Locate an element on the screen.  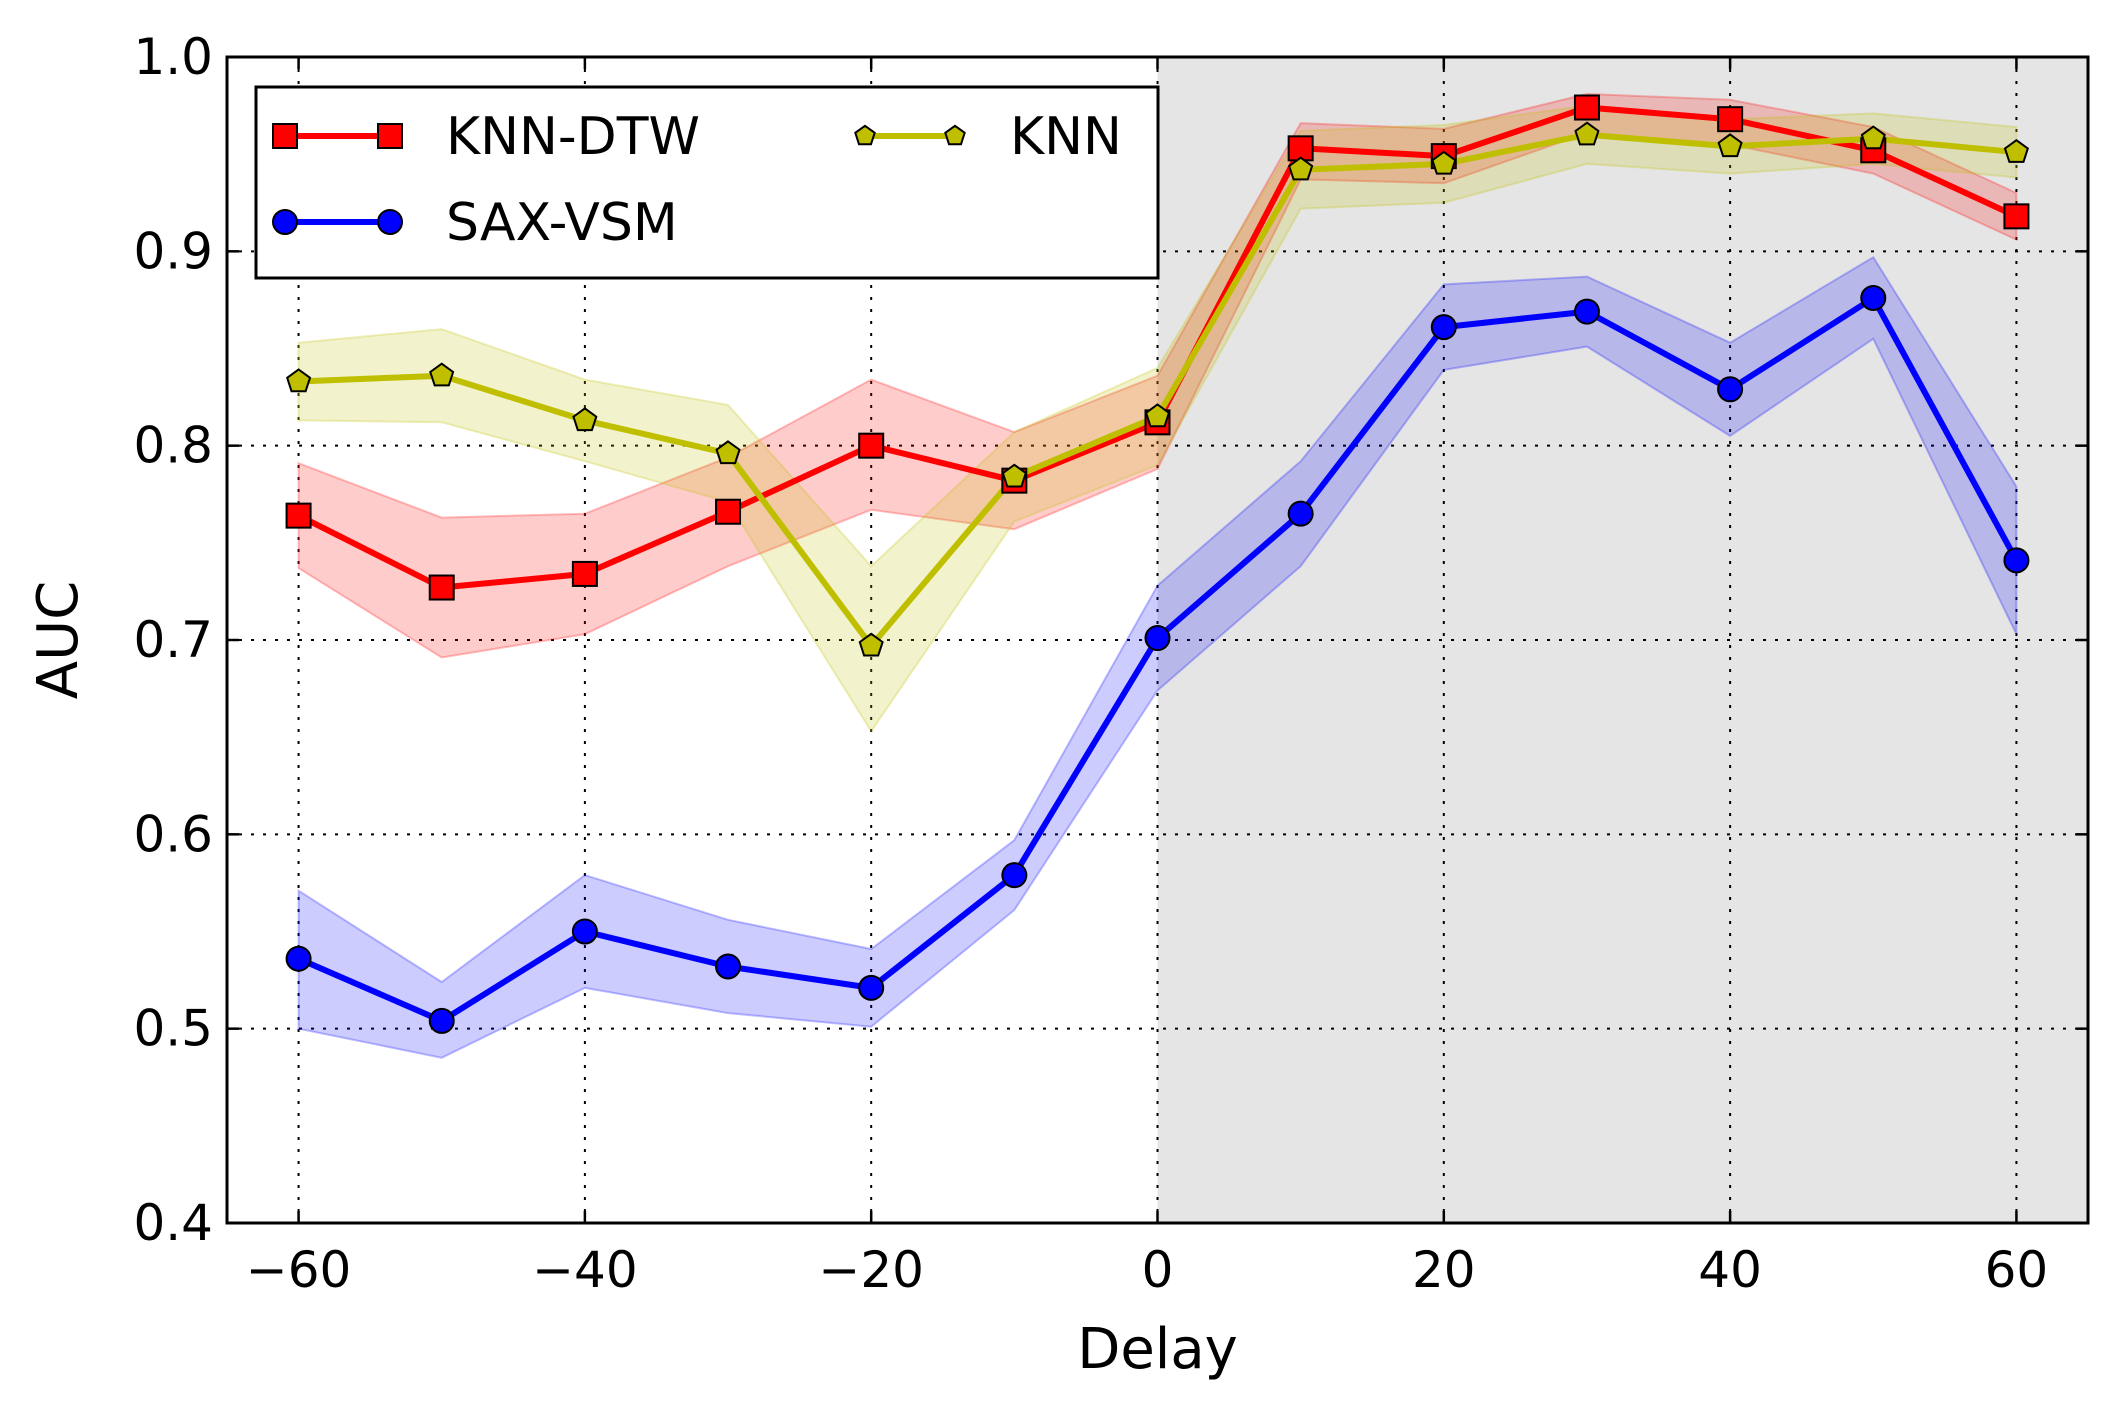
x-tick-label: 40 is located at coordinates (1730, 1270).